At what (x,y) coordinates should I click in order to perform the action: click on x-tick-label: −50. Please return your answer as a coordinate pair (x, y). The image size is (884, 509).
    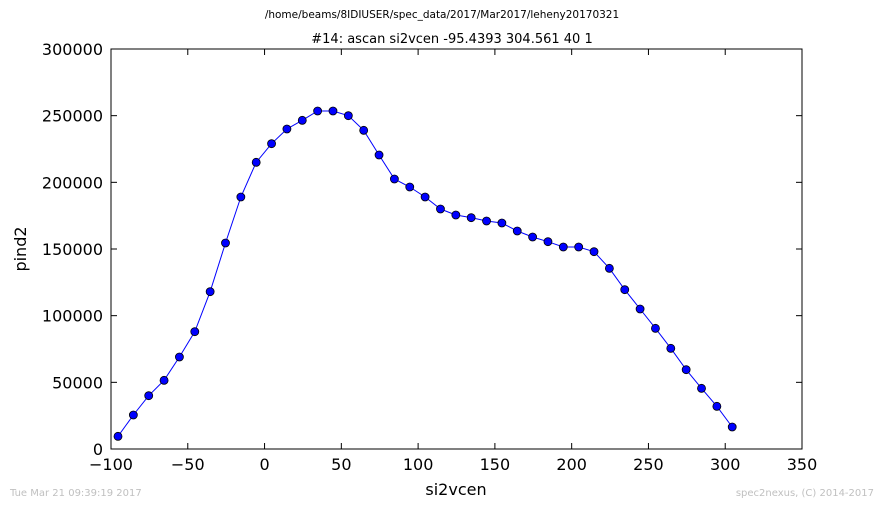
    Looking at the image, I should click on (188, 464).